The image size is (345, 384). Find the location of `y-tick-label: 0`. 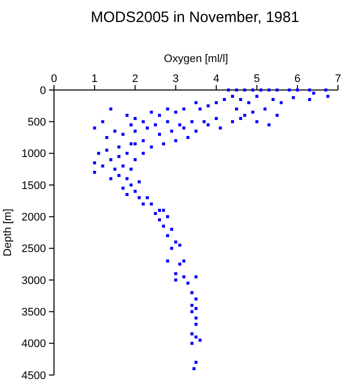

y-tick-label: 0 is located at coordinates (43, 90).